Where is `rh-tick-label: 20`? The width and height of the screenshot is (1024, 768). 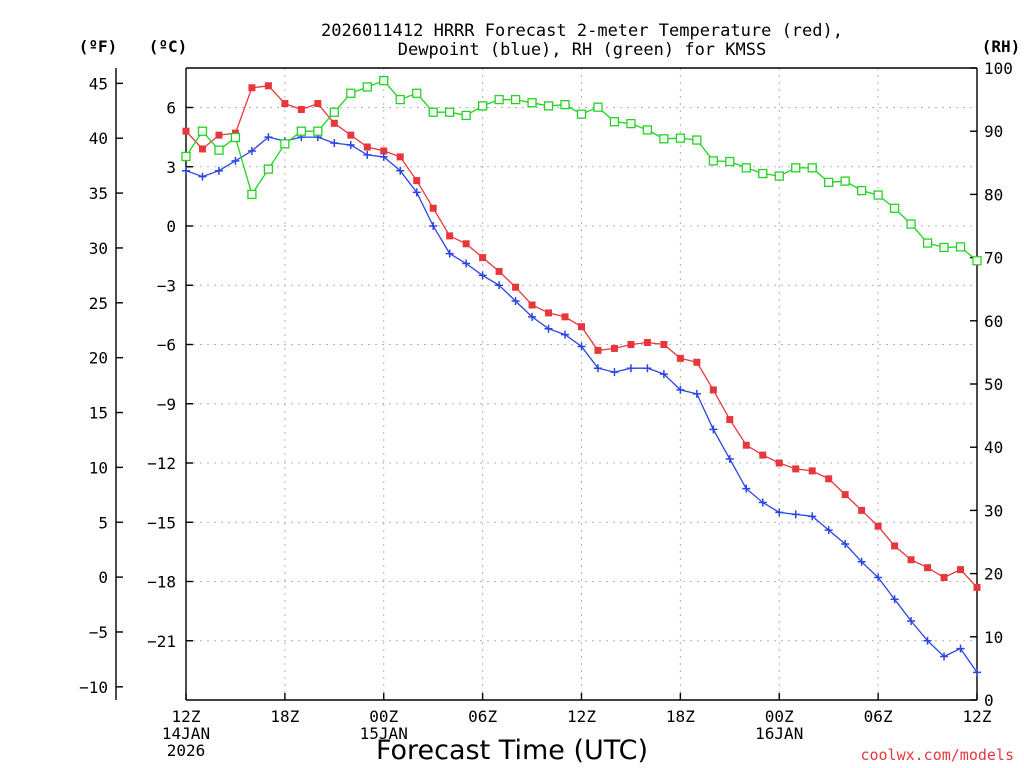
rh-tick-label: 20 is located at coordinates (993, 574).